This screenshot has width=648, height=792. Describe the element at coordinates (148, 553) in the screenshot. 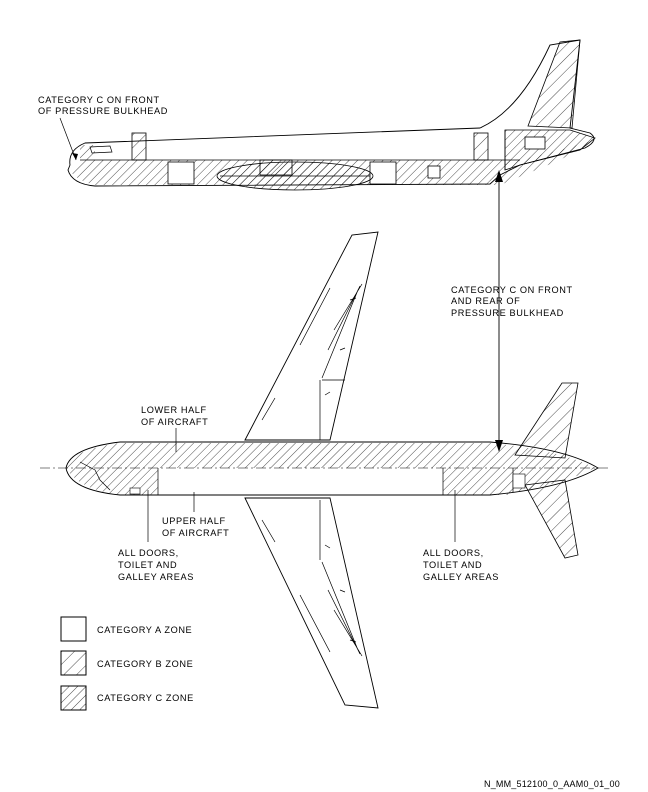

I see `doors-left-label-line1: ALL DOORS,` at that location.